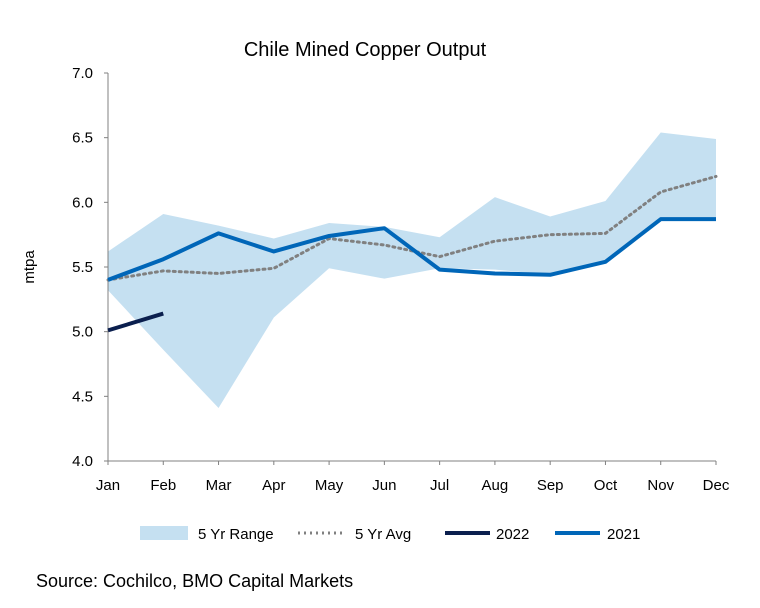  I want to click on x-tick-label: Oct, so click(606, 485).